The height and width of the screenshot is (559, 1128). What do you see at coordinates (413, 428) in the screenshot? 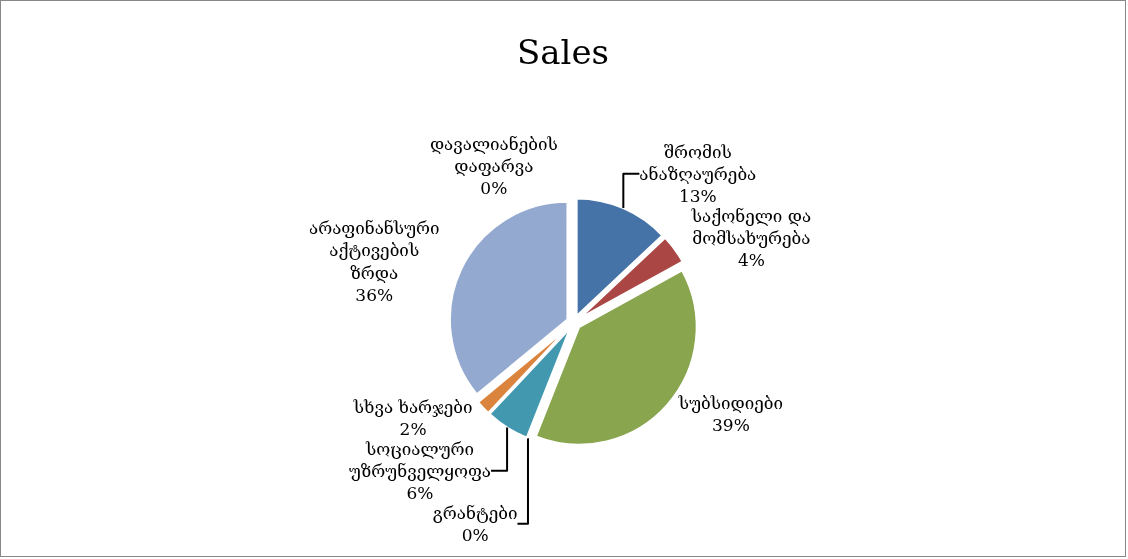
I see `data-label: 2%` at bounding box center [413, 428].